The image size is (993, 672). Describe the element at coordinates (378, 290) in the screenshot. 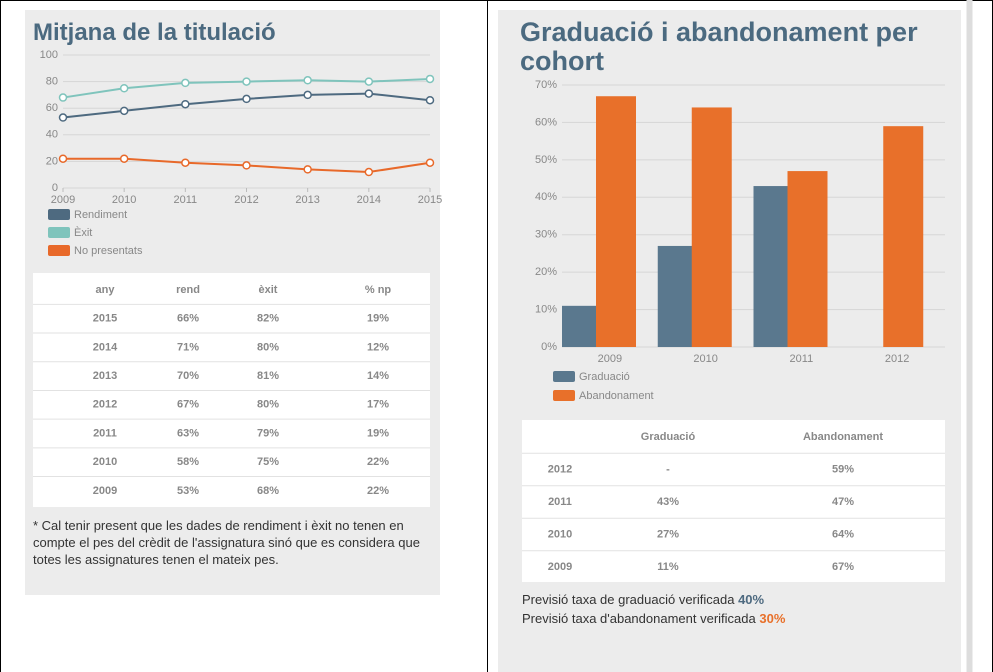

I see `table-header: % np` at that location.